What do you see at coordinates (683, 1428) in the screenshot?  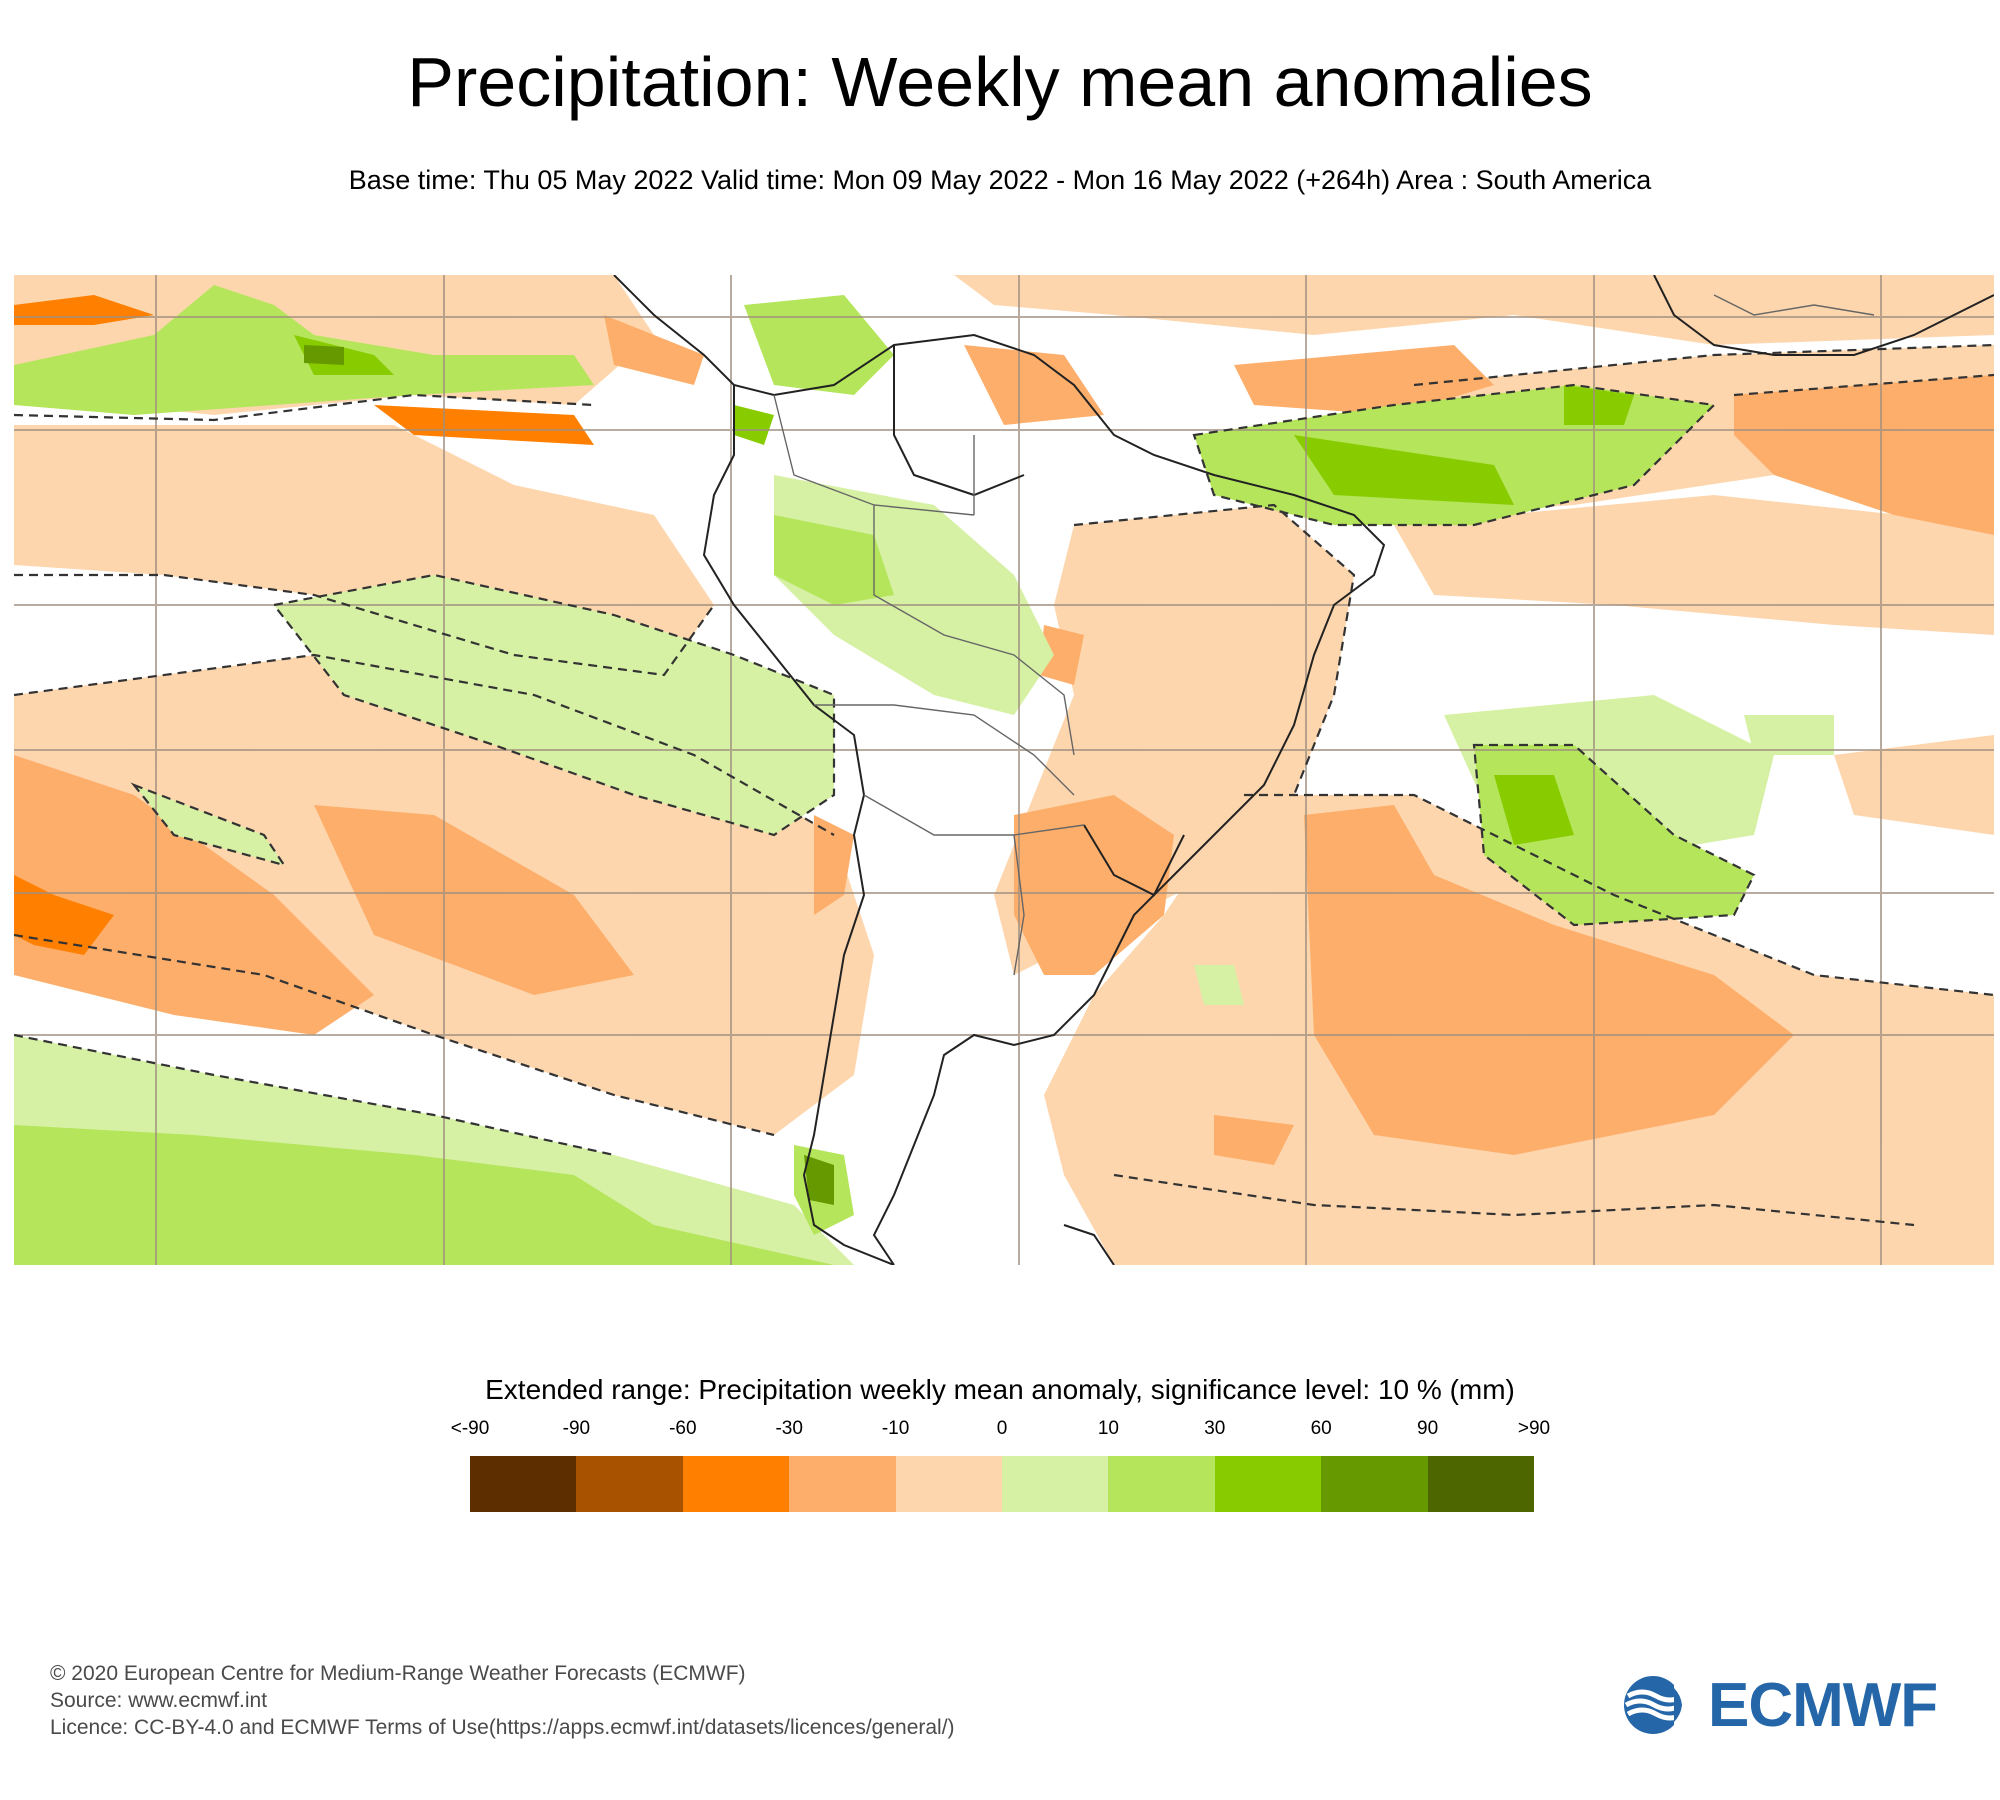 I see `legend-tick: -60` at bounding box center [683, 1428].